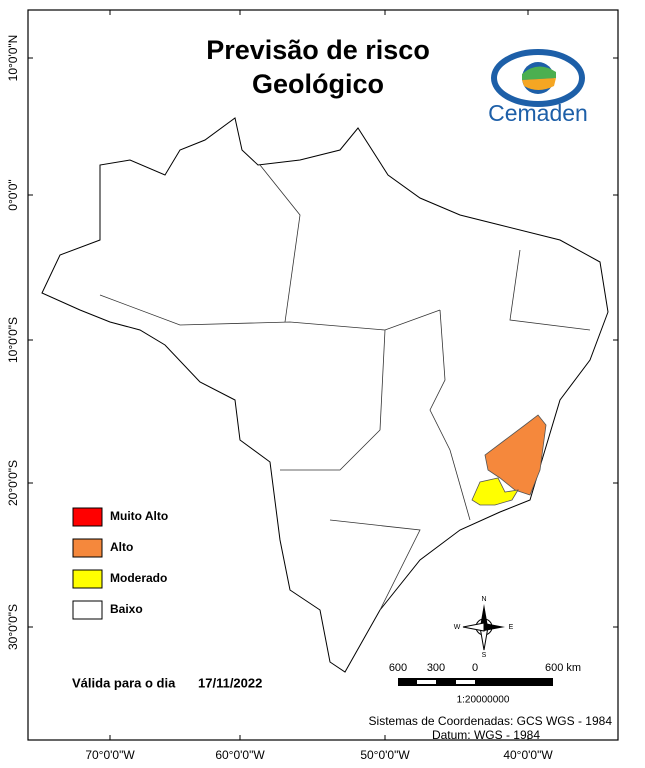 The image size is (645, 768). What do you see at coordinates (139, 516) in the screenshot?
I see `legend-label: Muito Alto` at bounding box center [139, 516].